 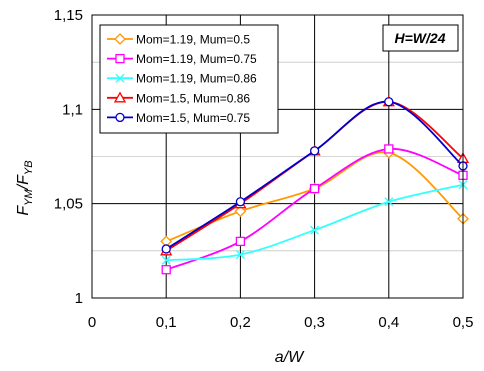 I want to click on legend-label: Mom=1.19, Mum=0.5, so click(x=193, y=40).